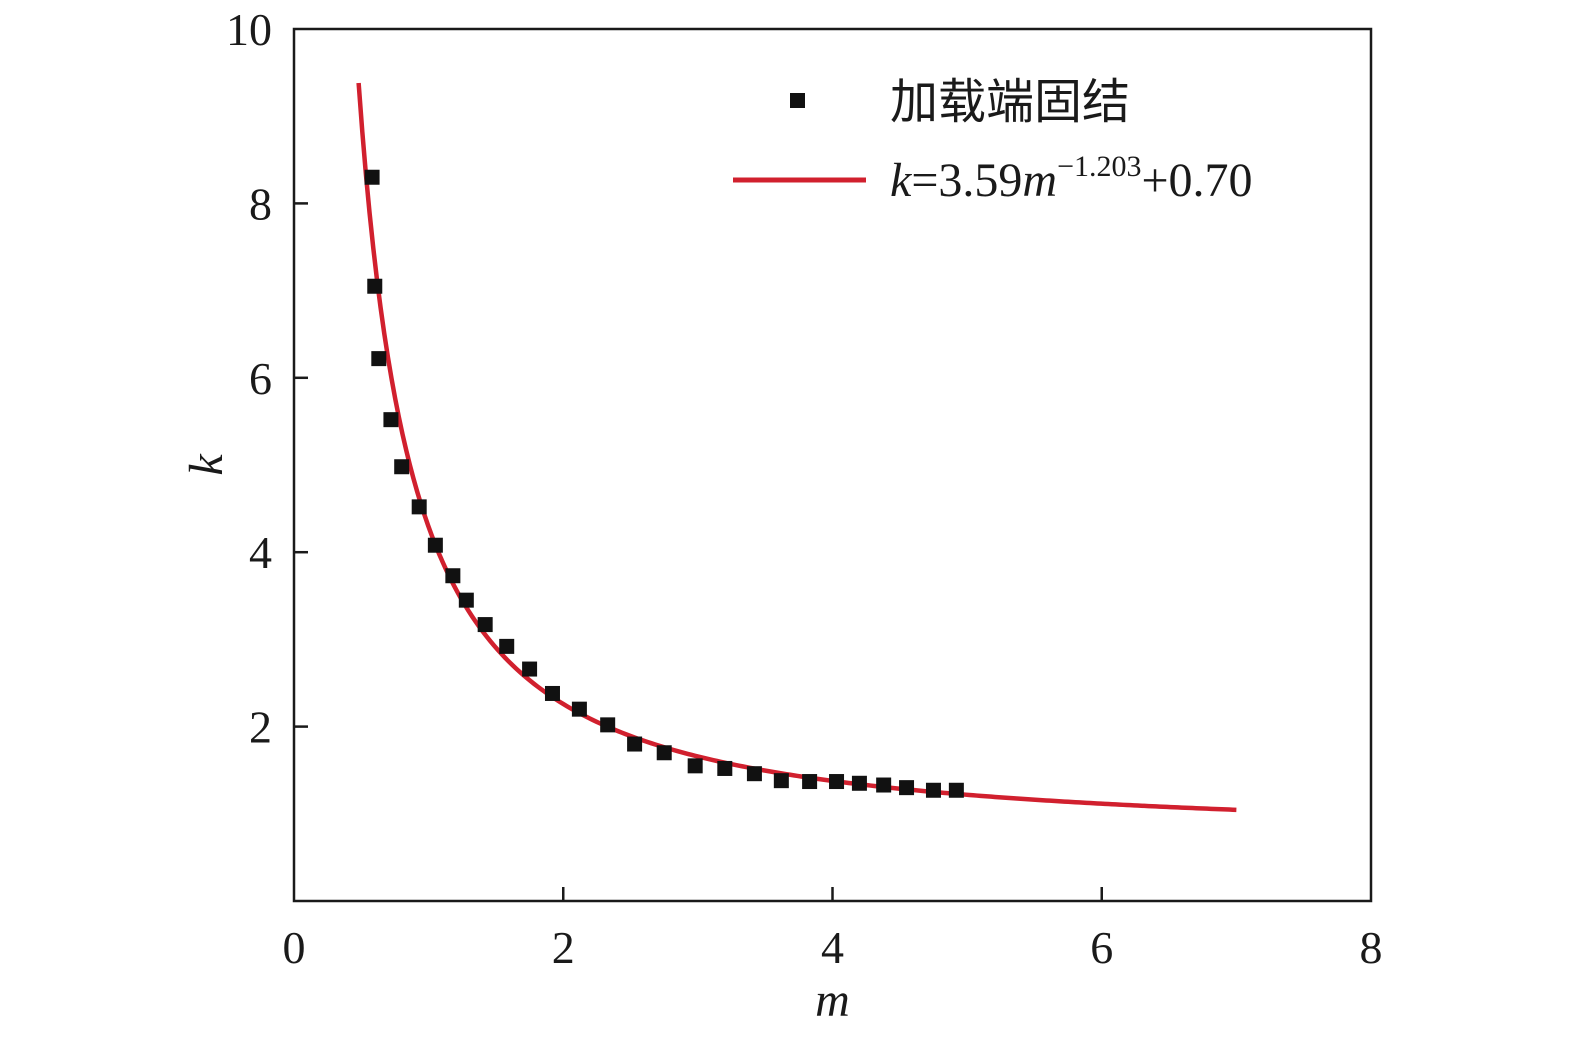 The width and height of the screenshot is (1575, 1038). I want to click on y-tick-label: 6, so click(260, 378).